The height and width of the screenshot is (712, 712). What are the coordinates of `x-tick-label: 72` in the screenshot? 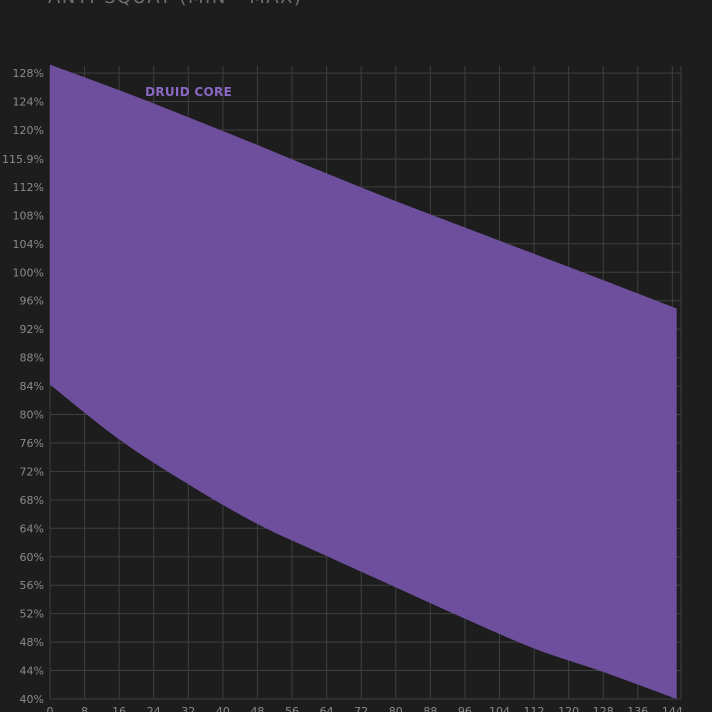 It's located at (361, 708).